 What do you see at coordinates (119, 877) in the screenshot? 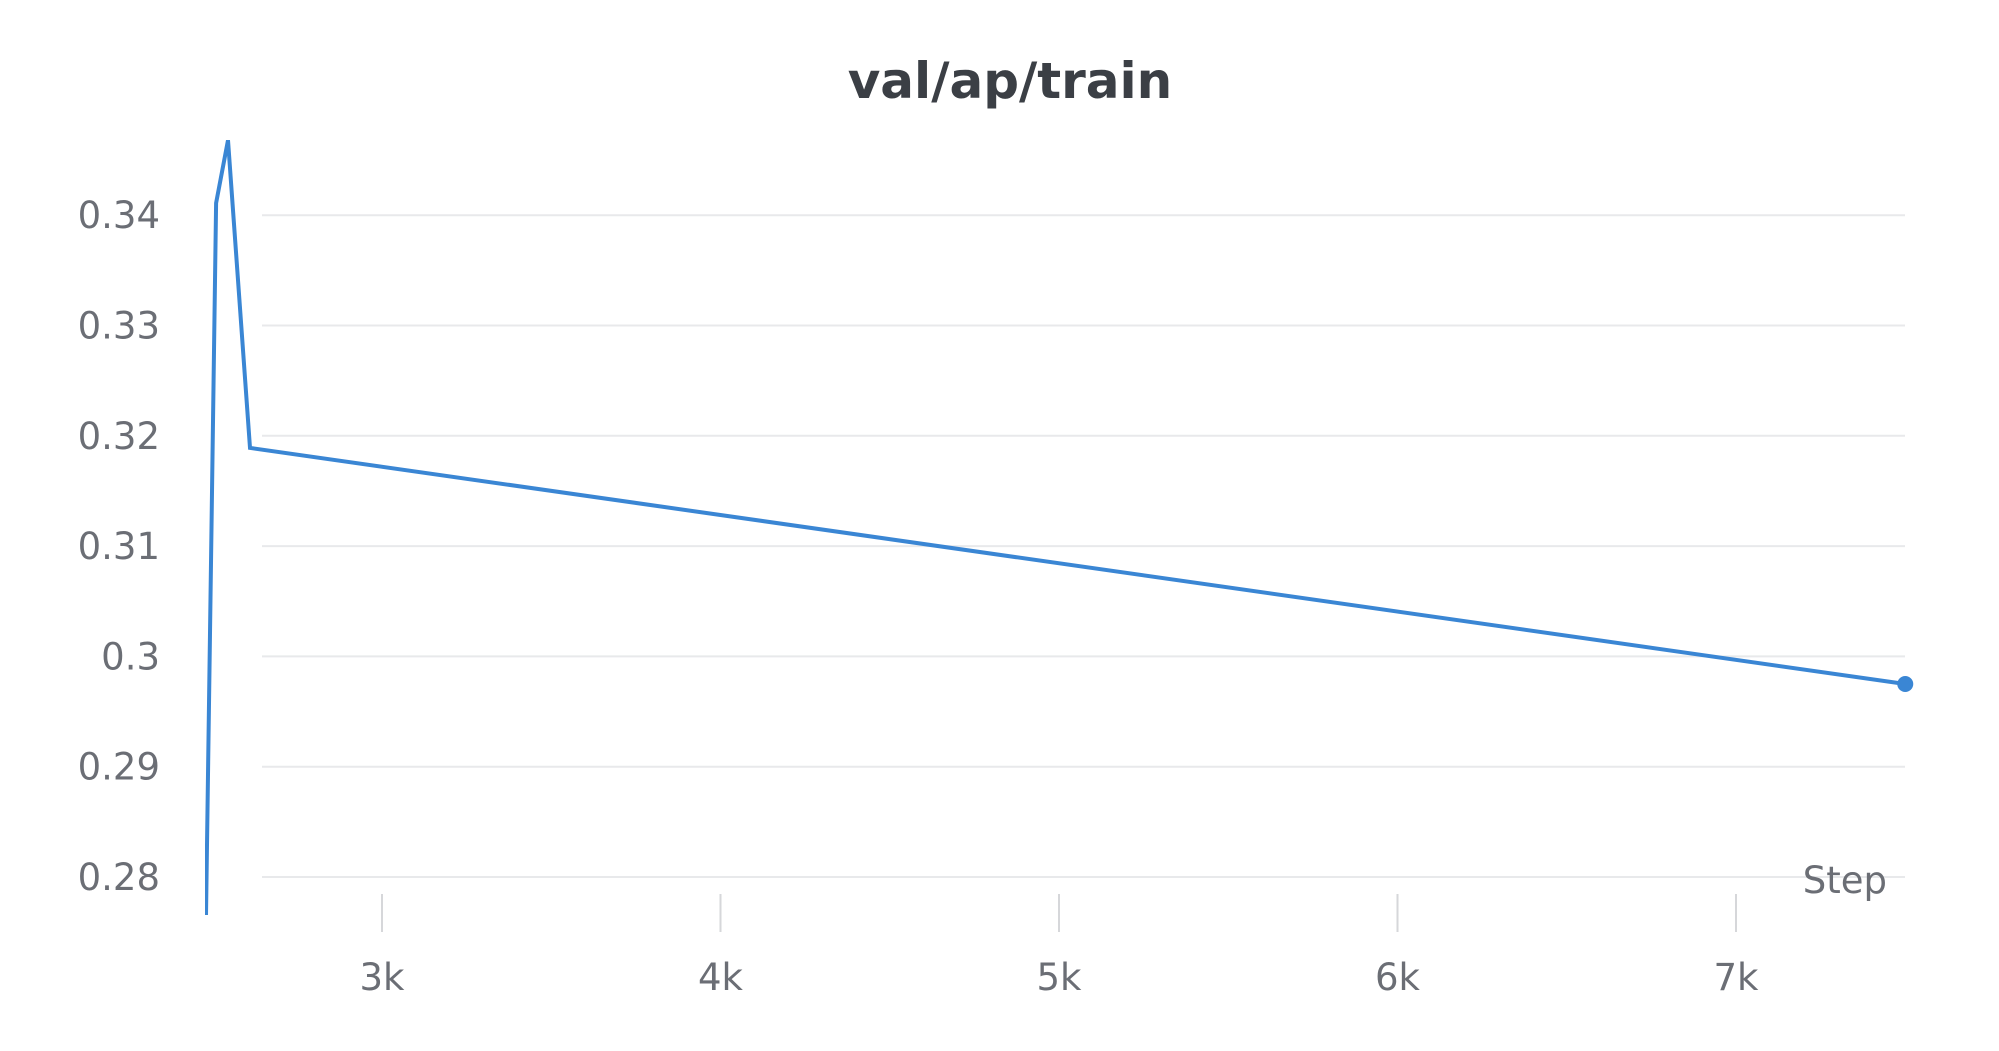
I see `y-tick-label: 0.28` at bounding box center [119, 877].